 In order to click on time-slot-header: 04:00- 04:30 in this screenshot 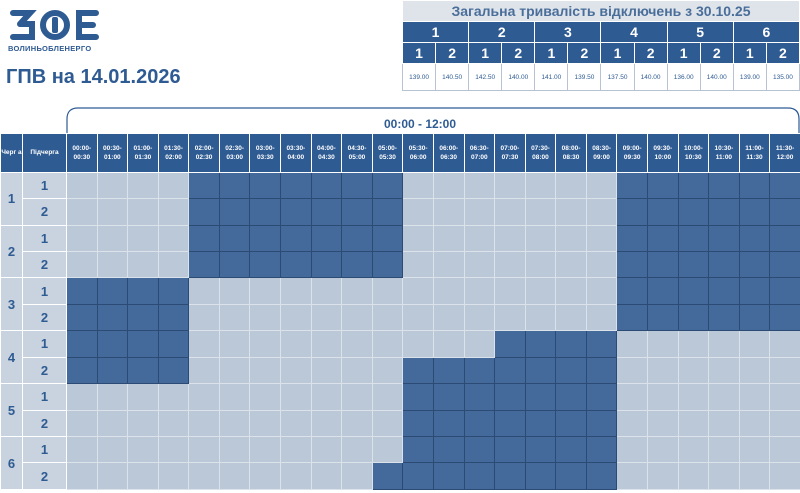, I will do `click(326, 153)`.